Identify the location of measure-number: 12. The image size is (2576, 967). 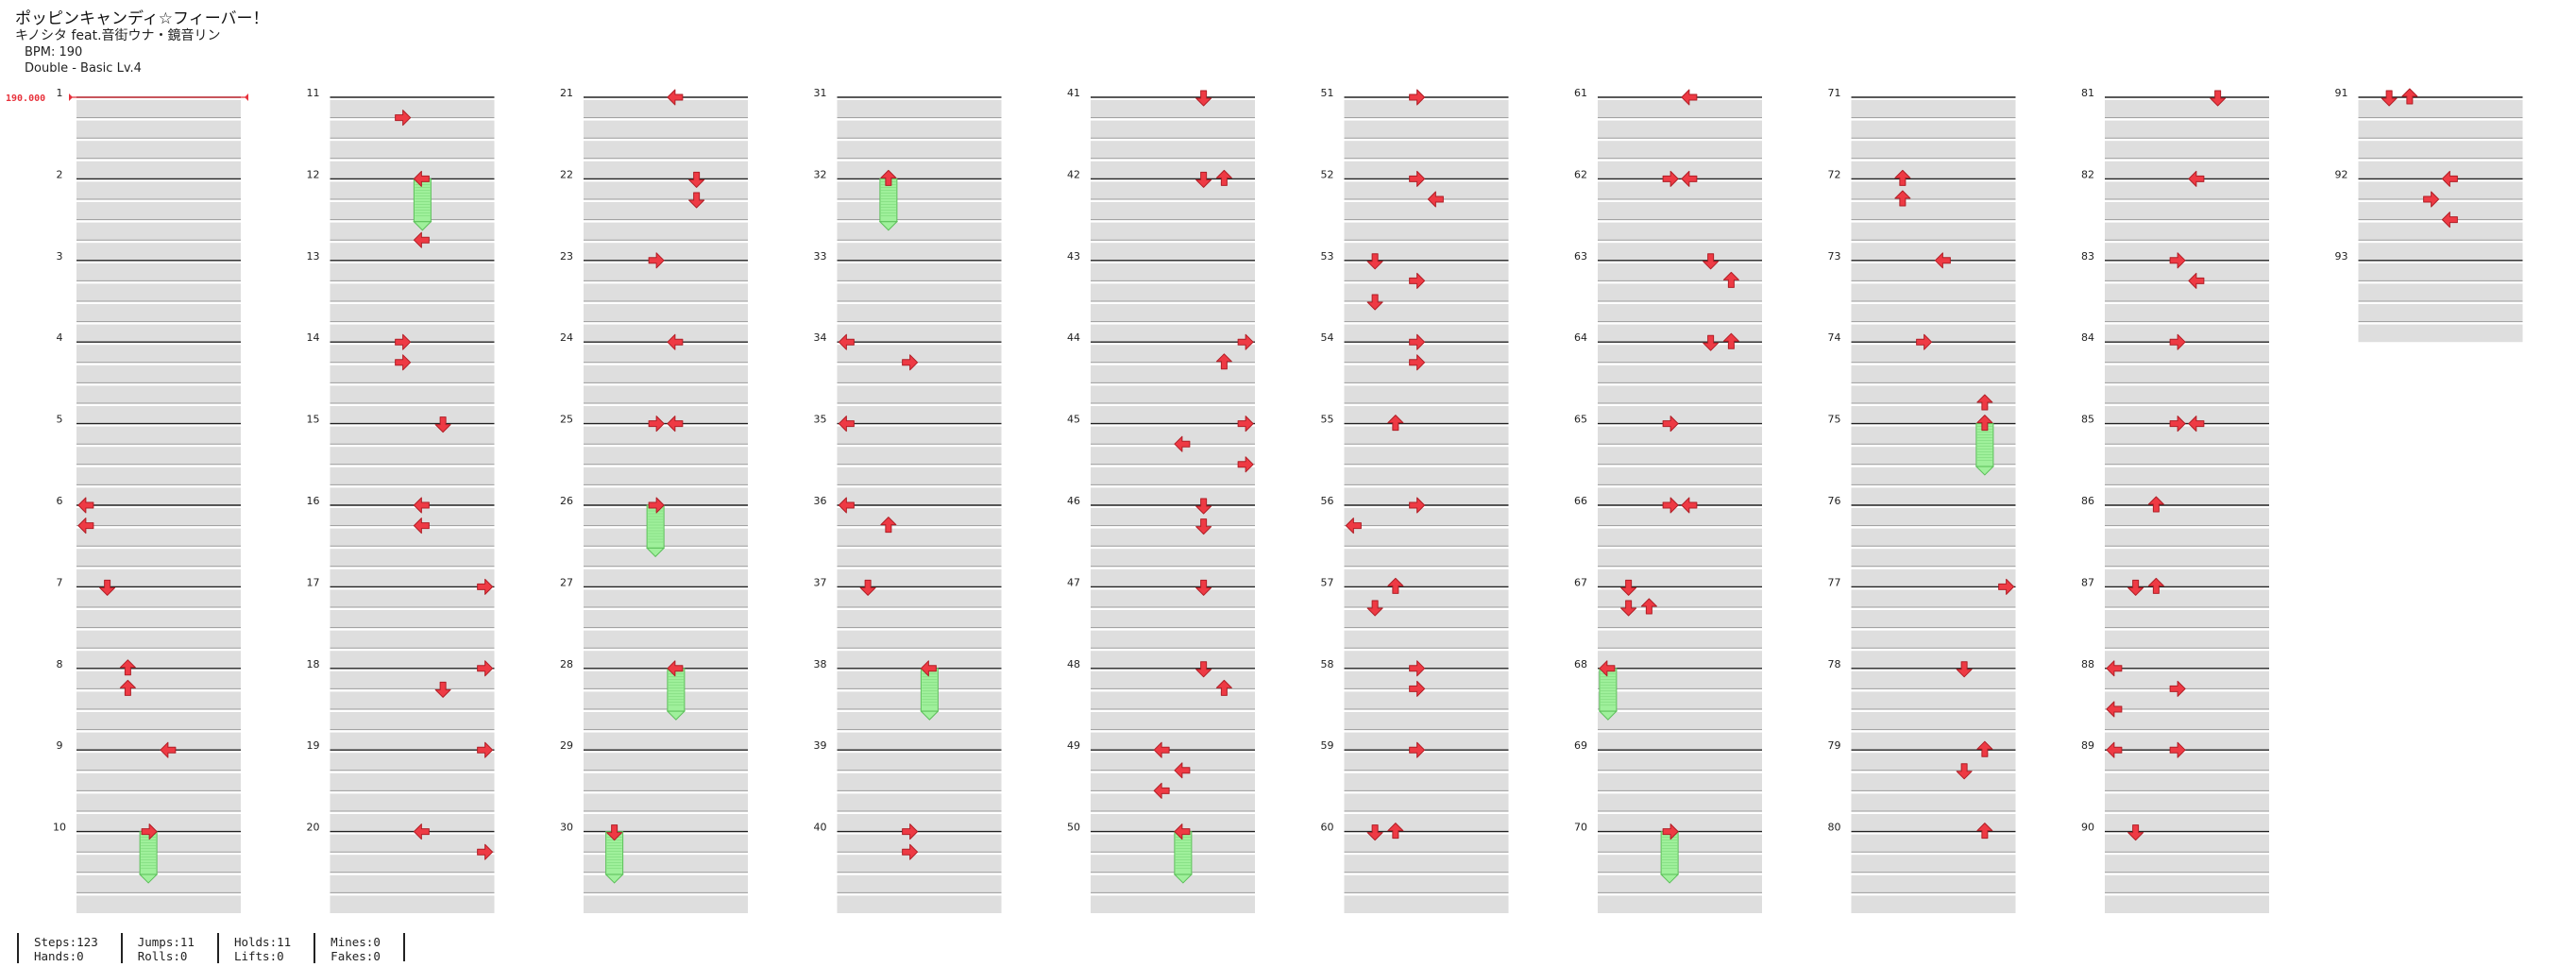
(313, 174).